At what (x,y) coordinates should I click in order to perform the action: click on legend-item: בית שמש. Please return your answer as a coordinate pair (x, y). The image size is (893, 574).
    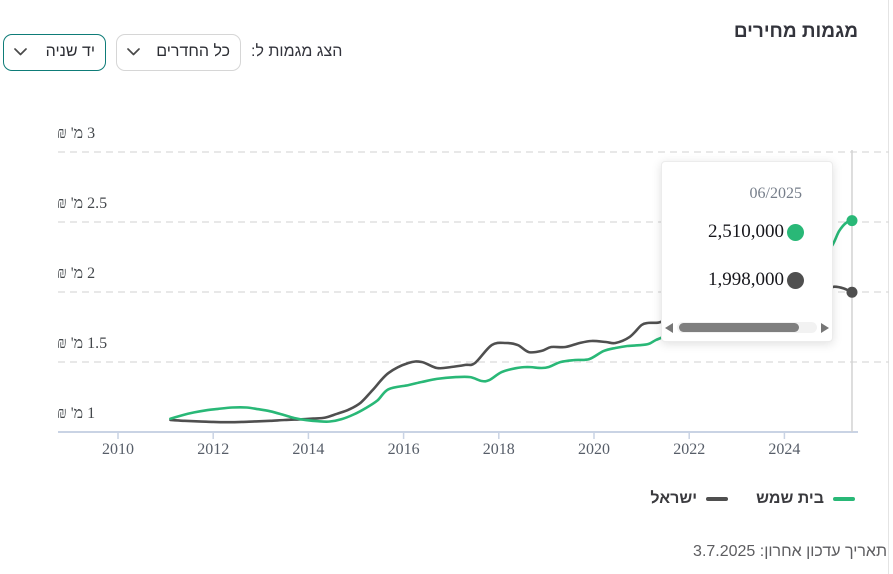
    Looking at the image, I should click on (805, 499).